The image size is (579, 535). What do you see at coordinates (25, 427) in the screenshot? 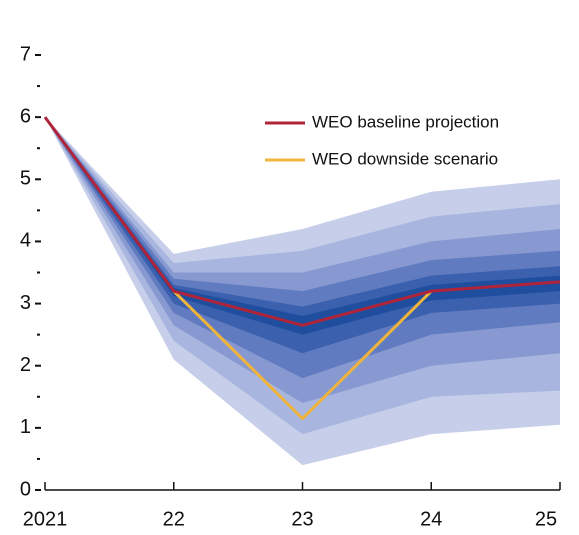
I see `y-tick-label: 1` at bounding box center [25, 427].